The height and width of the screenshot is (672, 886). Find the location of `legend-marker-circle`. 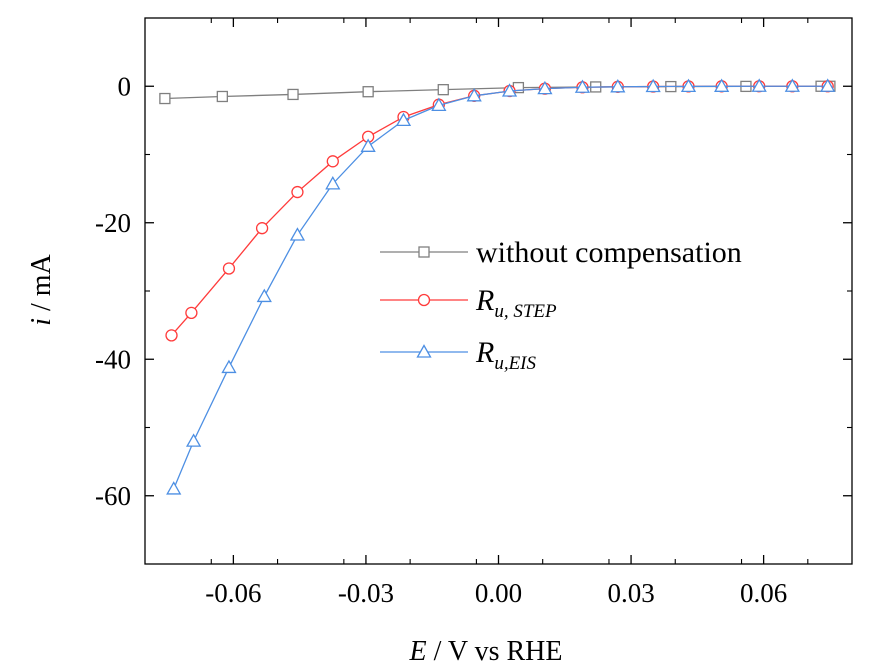

legend-marker-circle is located at coordinates (424, 300).